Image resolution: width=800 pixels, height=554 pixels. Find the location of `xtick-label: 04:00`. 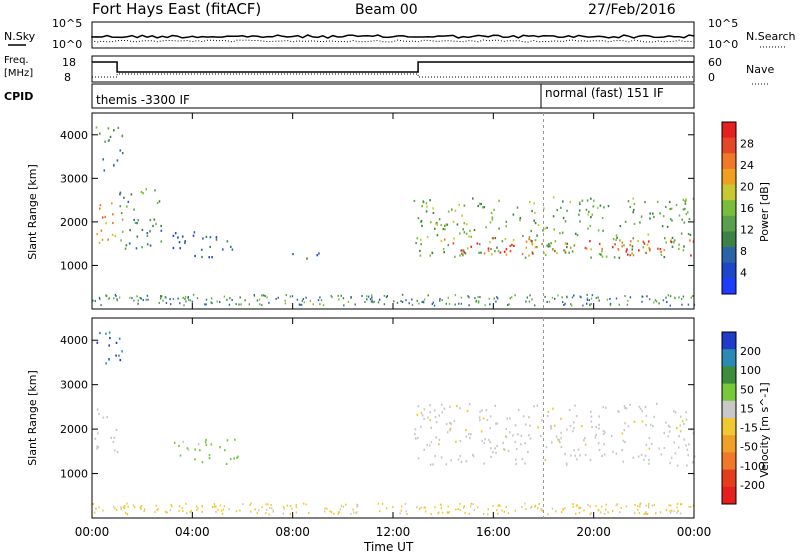

xtick-label: 04:00 is located at coordinates (192, 532).